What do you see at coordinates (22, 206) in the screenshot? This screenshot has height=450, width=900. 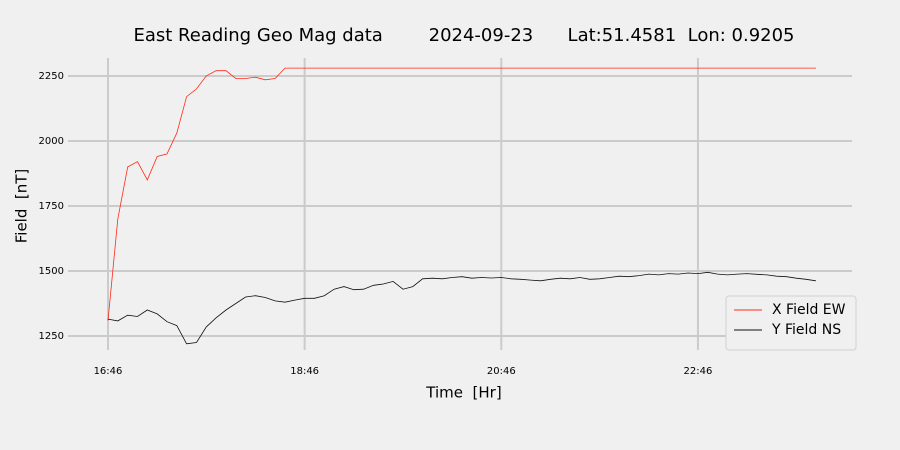 I see `y-axis-label: Field [nT]` at bounding box center [22, 206].